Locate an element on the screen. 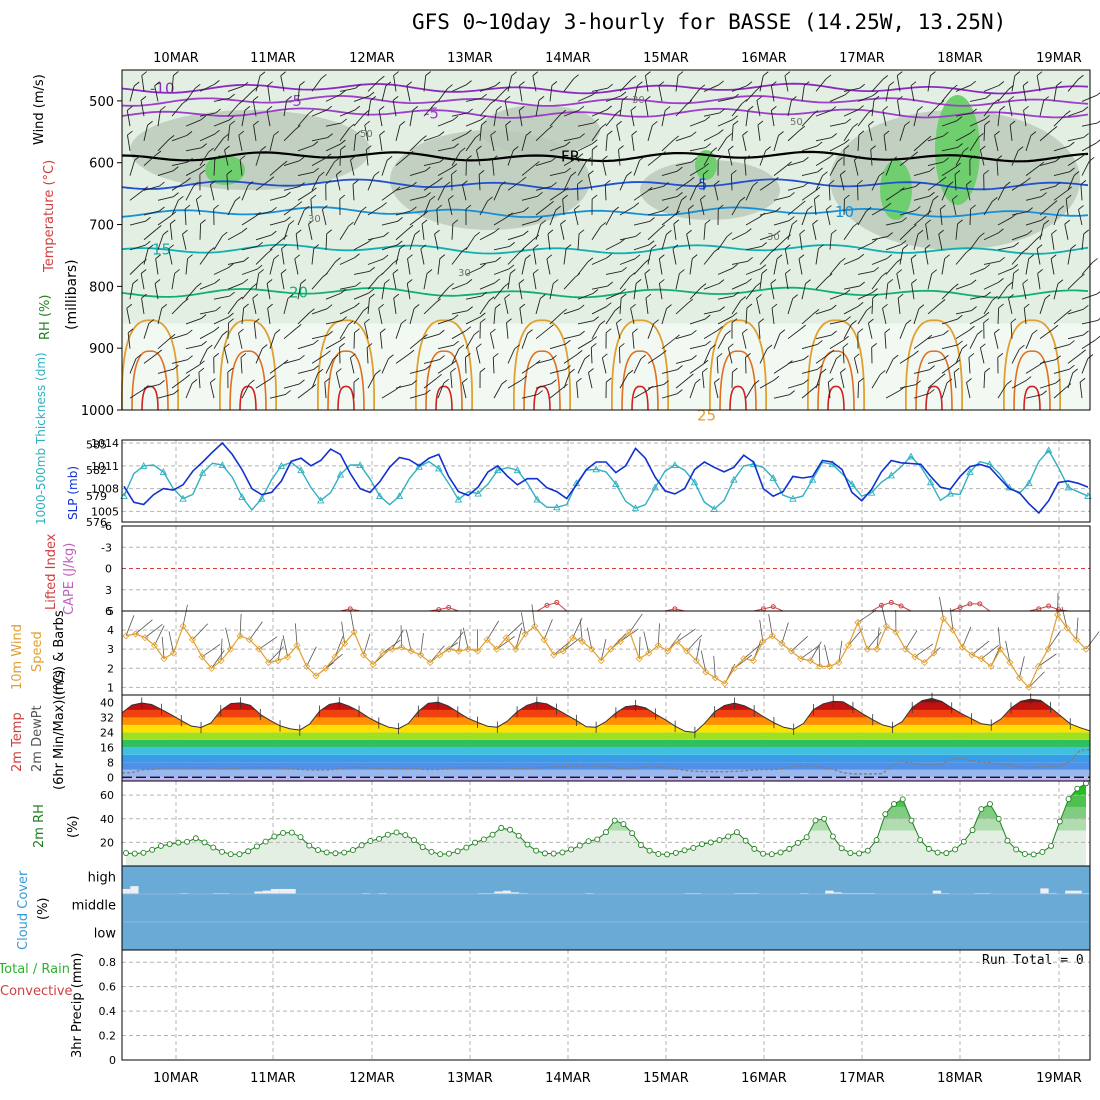 The height and width of the screenshot is (1100, 1100). lifted-index-marker is located at coordinates (773, 607).